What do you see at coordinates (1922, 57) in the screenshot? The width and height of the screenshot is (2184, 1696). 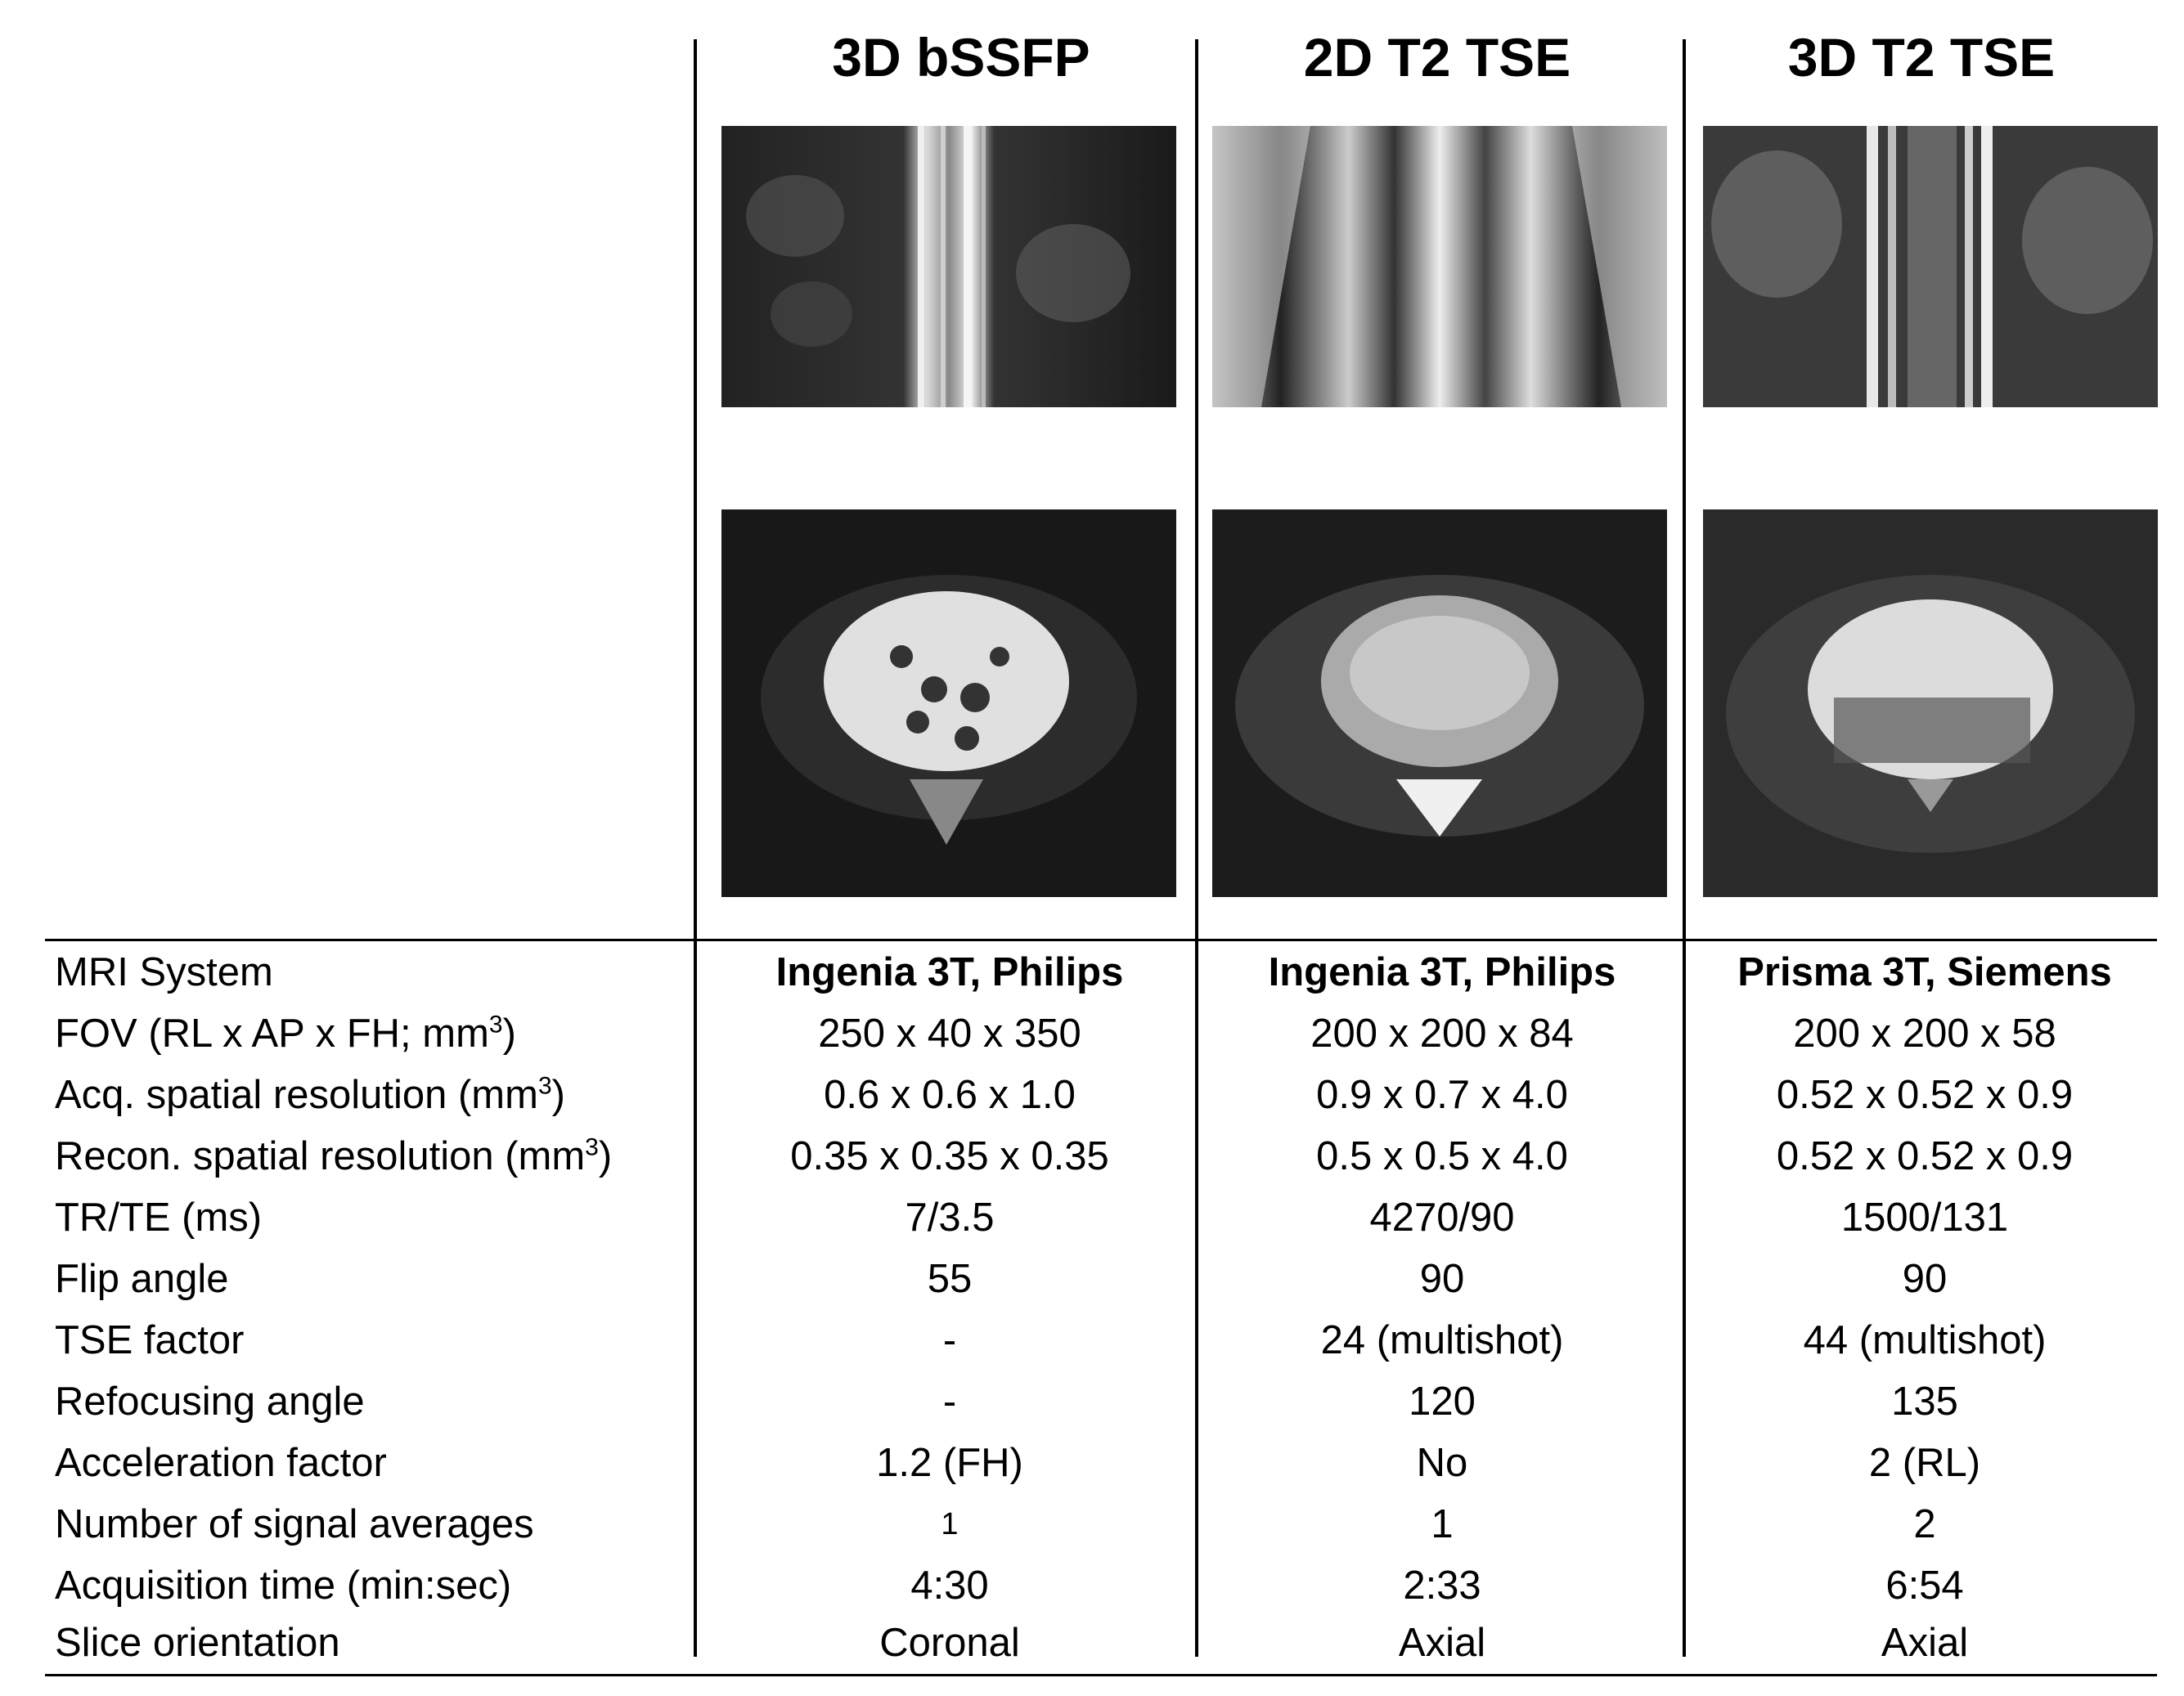 I see `column-header-3d-t2-tse: 3D T2 TSE` at bounding box center [1922, 57].